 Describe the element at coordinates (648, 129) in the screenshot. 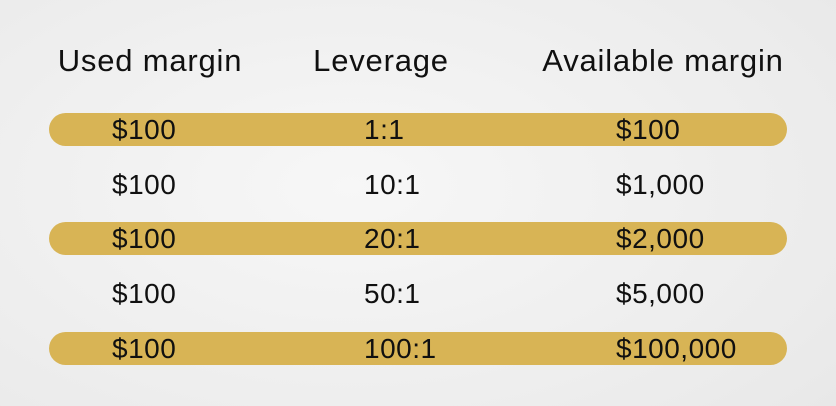

I see `cell-available-margin: $100` at that location.